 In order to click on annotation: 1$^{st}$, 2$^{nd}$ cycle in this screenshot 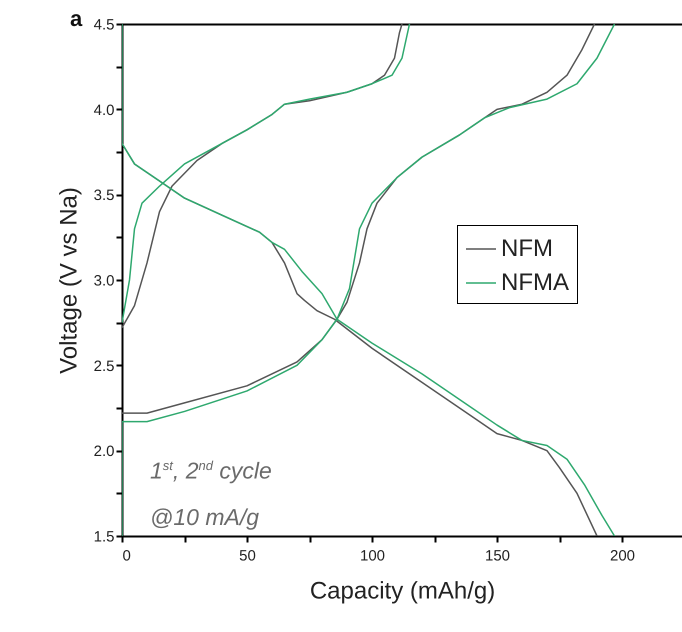, I will do `click(211, 471)`.